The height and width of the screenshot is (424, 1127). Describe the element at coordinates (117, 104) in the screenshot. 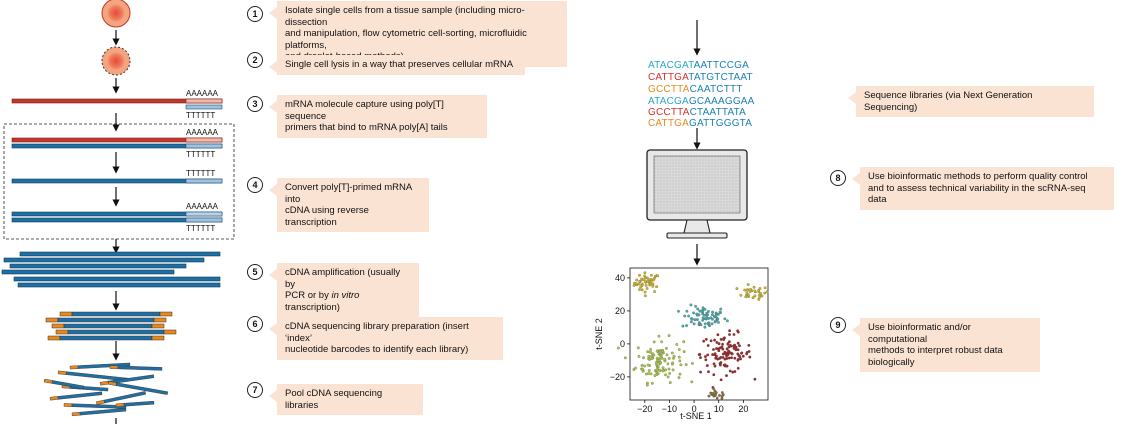

I see `mrna-capture: AAAAAA TTTTTT` at that location.